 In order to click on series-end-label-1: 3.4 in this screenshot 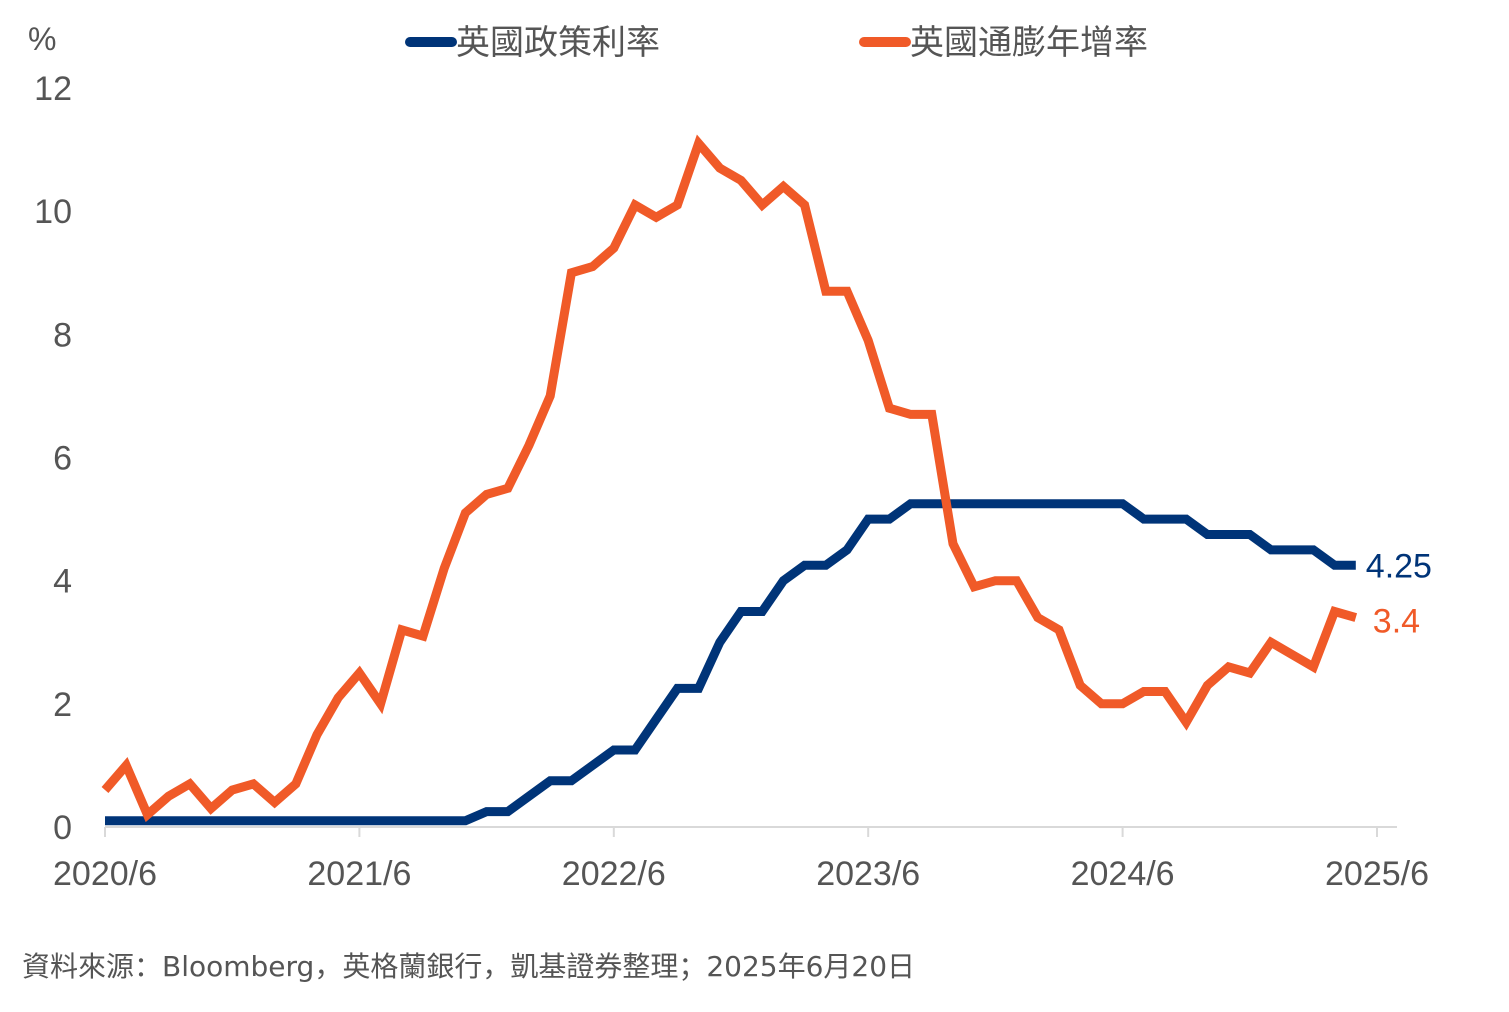, I will do `click(1396, 622)`.